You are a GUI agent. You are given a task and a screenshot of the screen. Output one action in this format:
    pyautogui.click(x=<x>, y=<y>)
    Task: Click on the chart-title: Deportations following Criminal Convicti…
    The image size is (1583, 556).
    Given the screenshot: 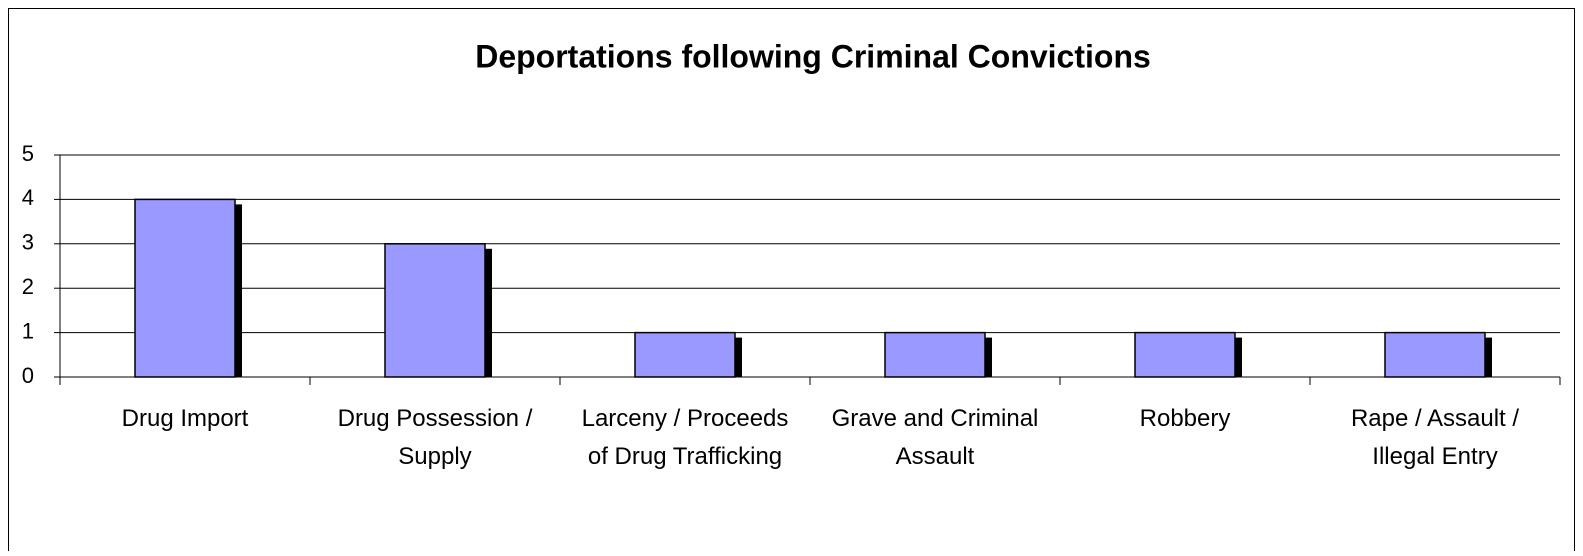 What is the action you would take?
    pyautogui.click(x=813, y=56)
    